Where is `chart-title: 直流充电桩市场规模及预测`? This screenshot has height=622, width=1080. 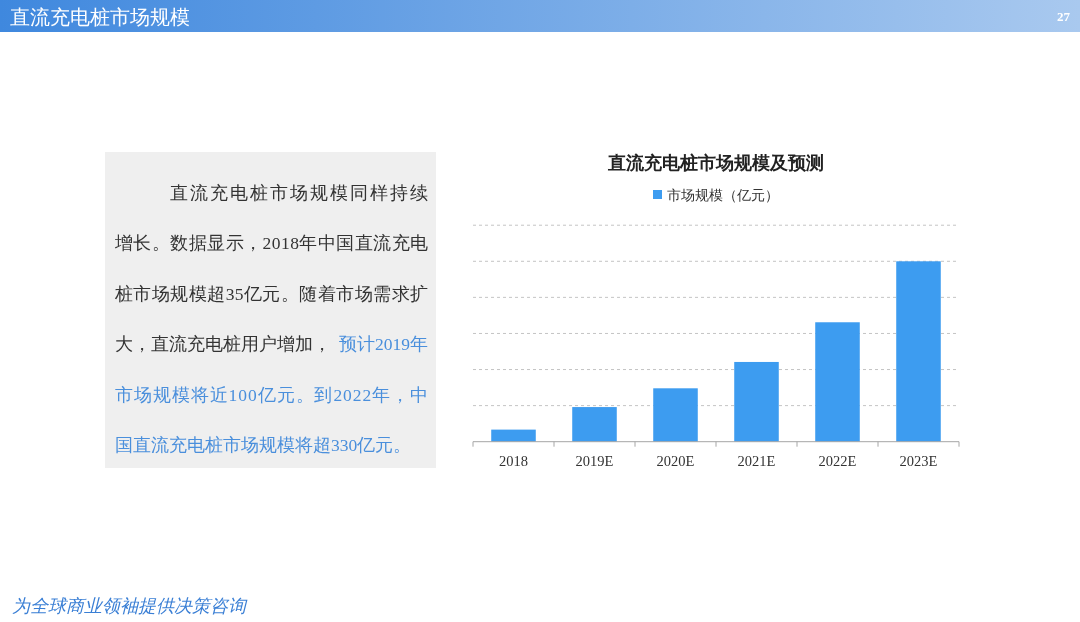
chart-title: 直流充电桩市场规模及预测 is located at coordinates (715, 163).